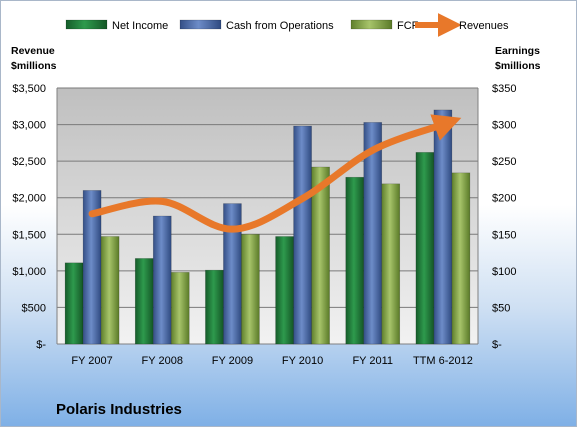  Describe the element at coordinates (504, 126) in the screenshot. I see `right-tick-label: $300` at that location.